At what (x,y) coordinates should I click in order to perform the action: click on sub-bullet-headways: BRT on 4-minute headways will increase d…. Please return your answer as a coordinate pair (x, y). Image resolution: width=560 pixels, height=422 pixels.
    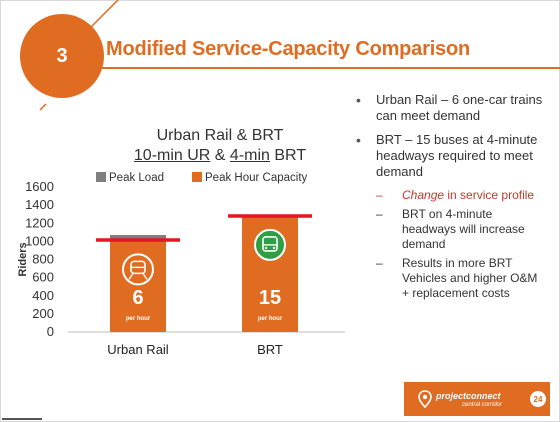
    Looking at the image, I should click on (451, 229).